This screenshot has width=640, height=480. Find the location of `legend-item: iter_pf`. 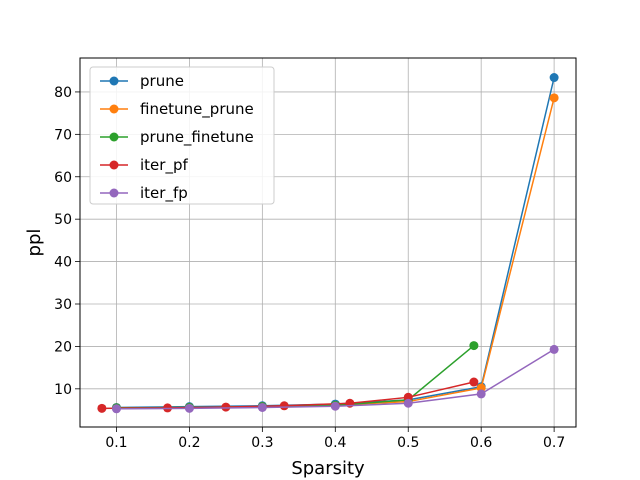

legend-item: iter_pf is located at coordinates (144, 165).